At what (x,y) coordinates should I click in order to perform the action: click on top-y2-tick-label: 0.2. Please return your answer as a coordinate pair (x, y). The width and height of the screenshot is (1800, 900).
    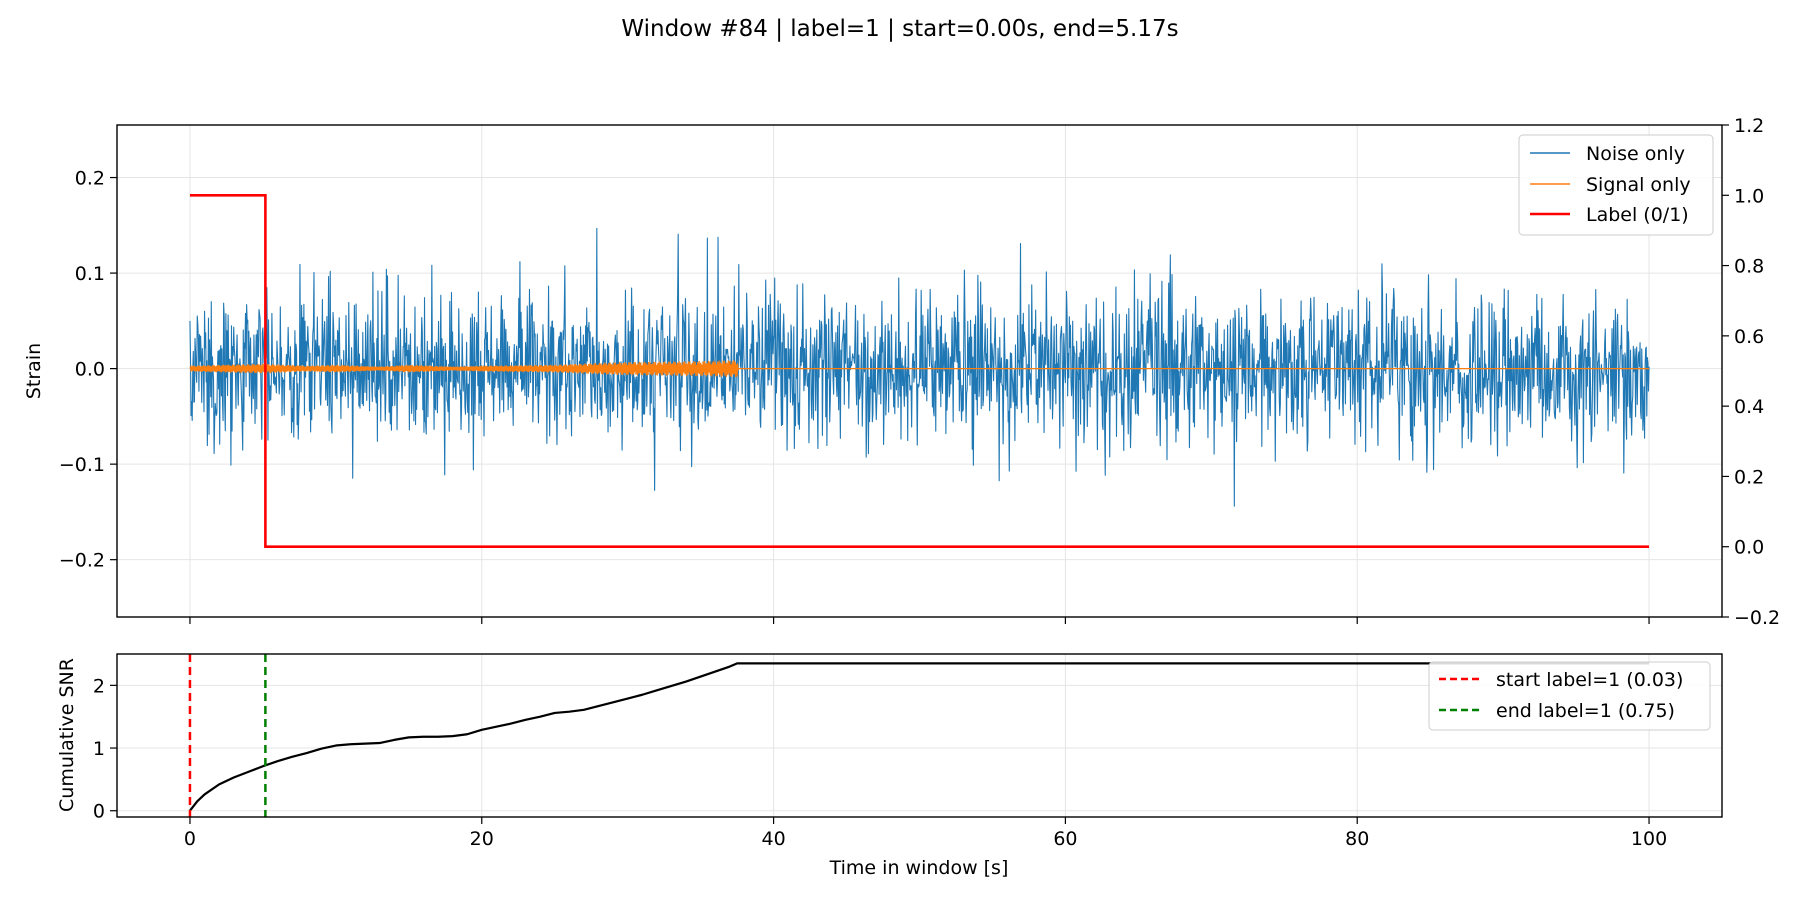
    Looking at the image, I should click on (1749, 477).